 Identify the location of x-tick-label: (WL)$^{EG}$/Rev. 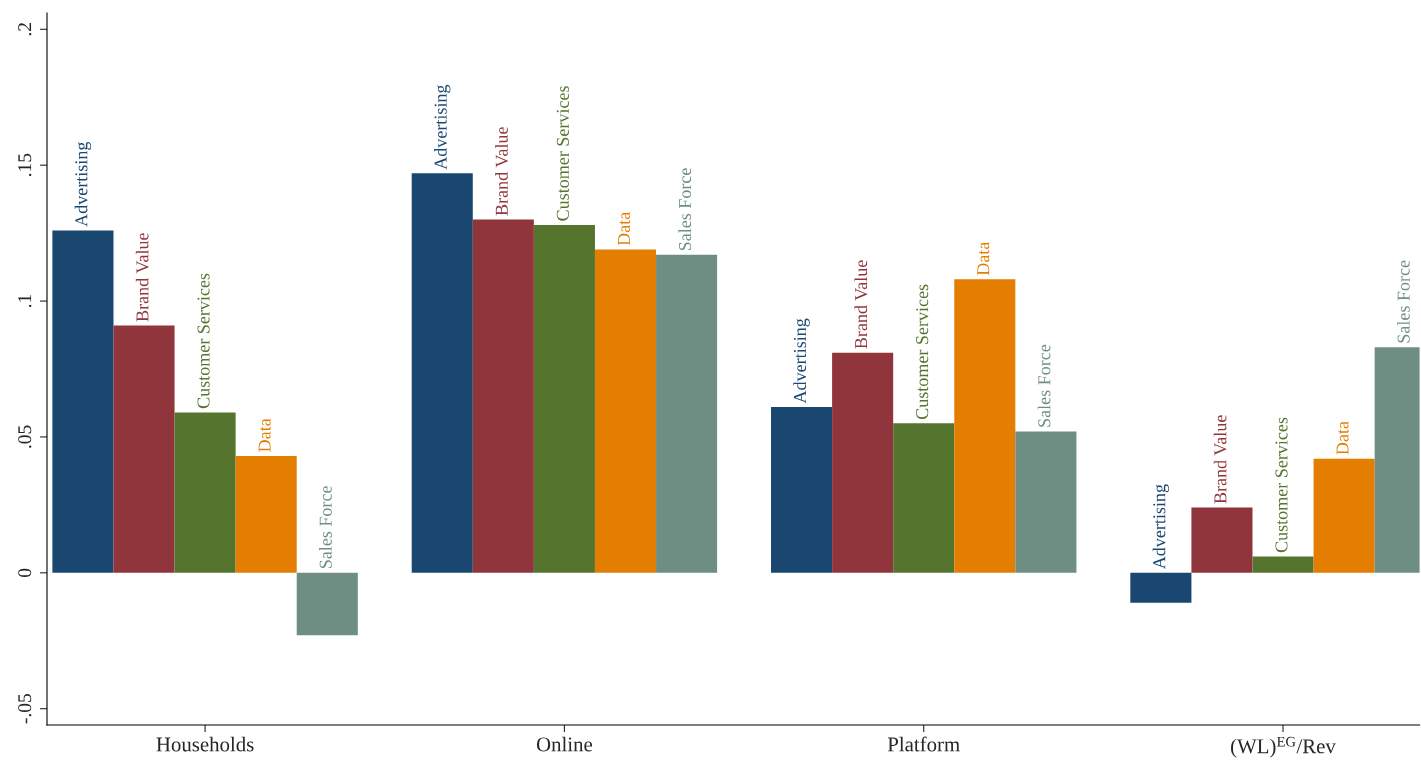
(1283, 747).